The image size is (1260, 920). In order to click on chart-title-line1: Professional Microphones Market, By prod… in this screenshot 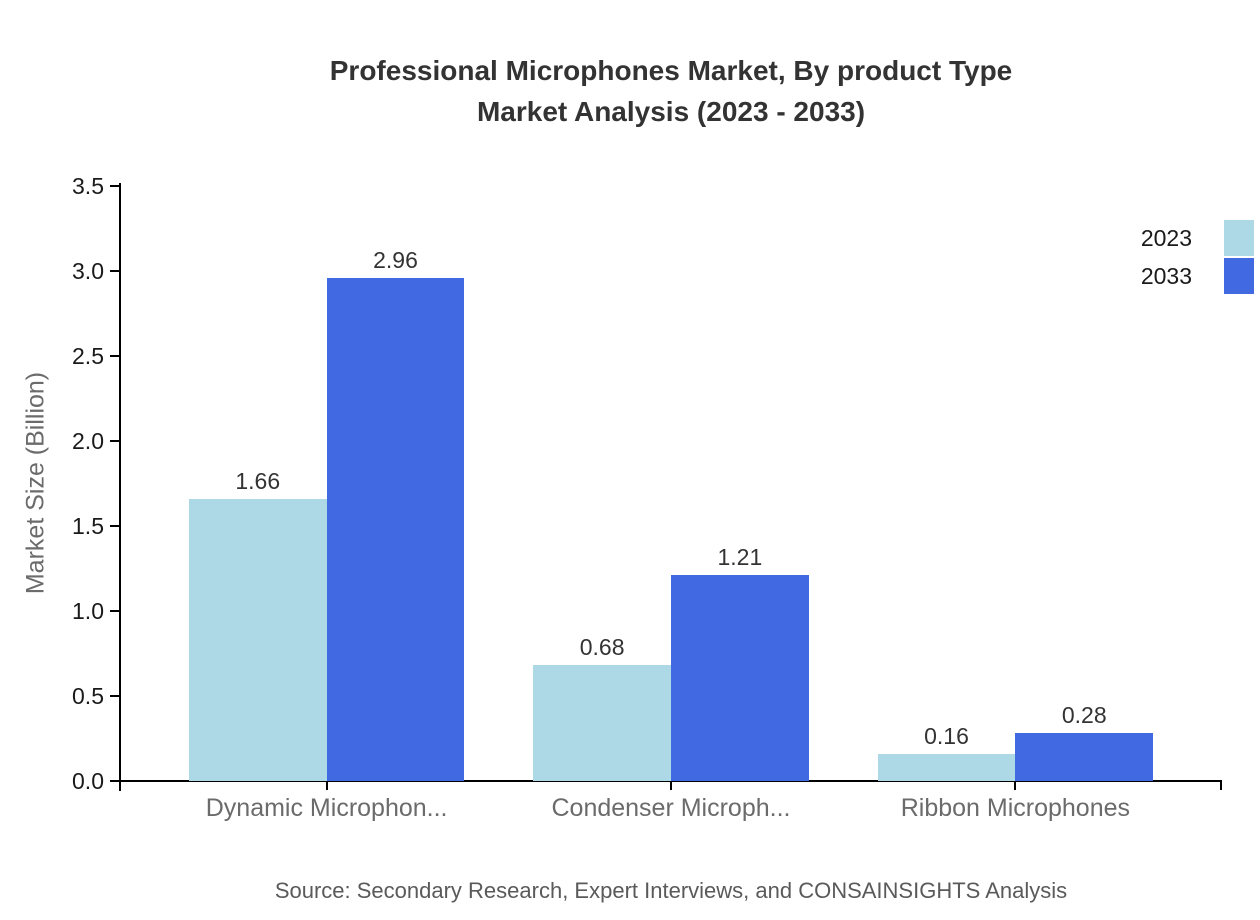, I will do `click(671, 70)`.